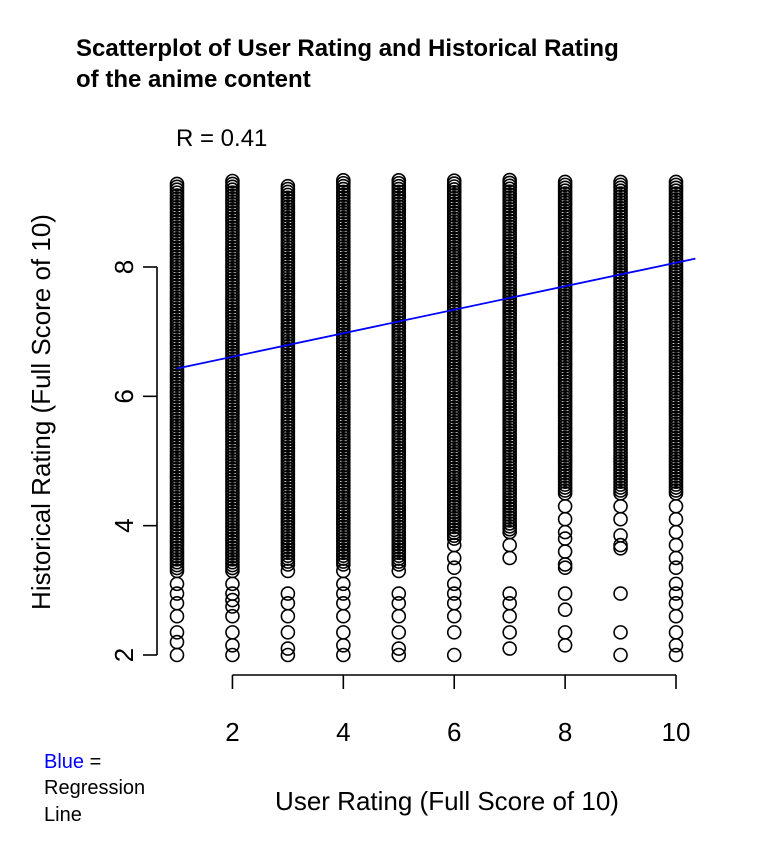 The height and width of the screenshot is (866, 776). I want to click on regression-line, so click(436, 313).